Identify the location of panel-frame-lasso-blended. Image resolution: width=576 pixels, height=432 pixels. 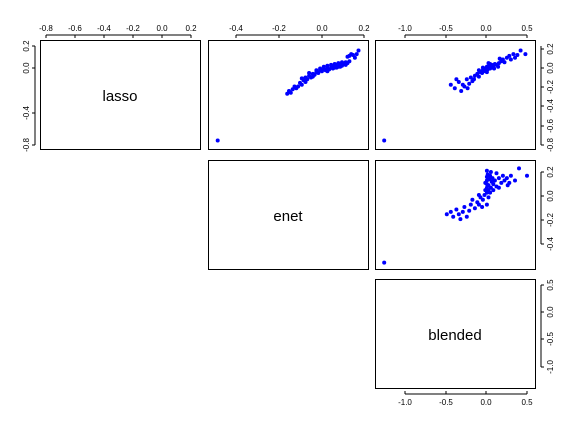
(455, 95).